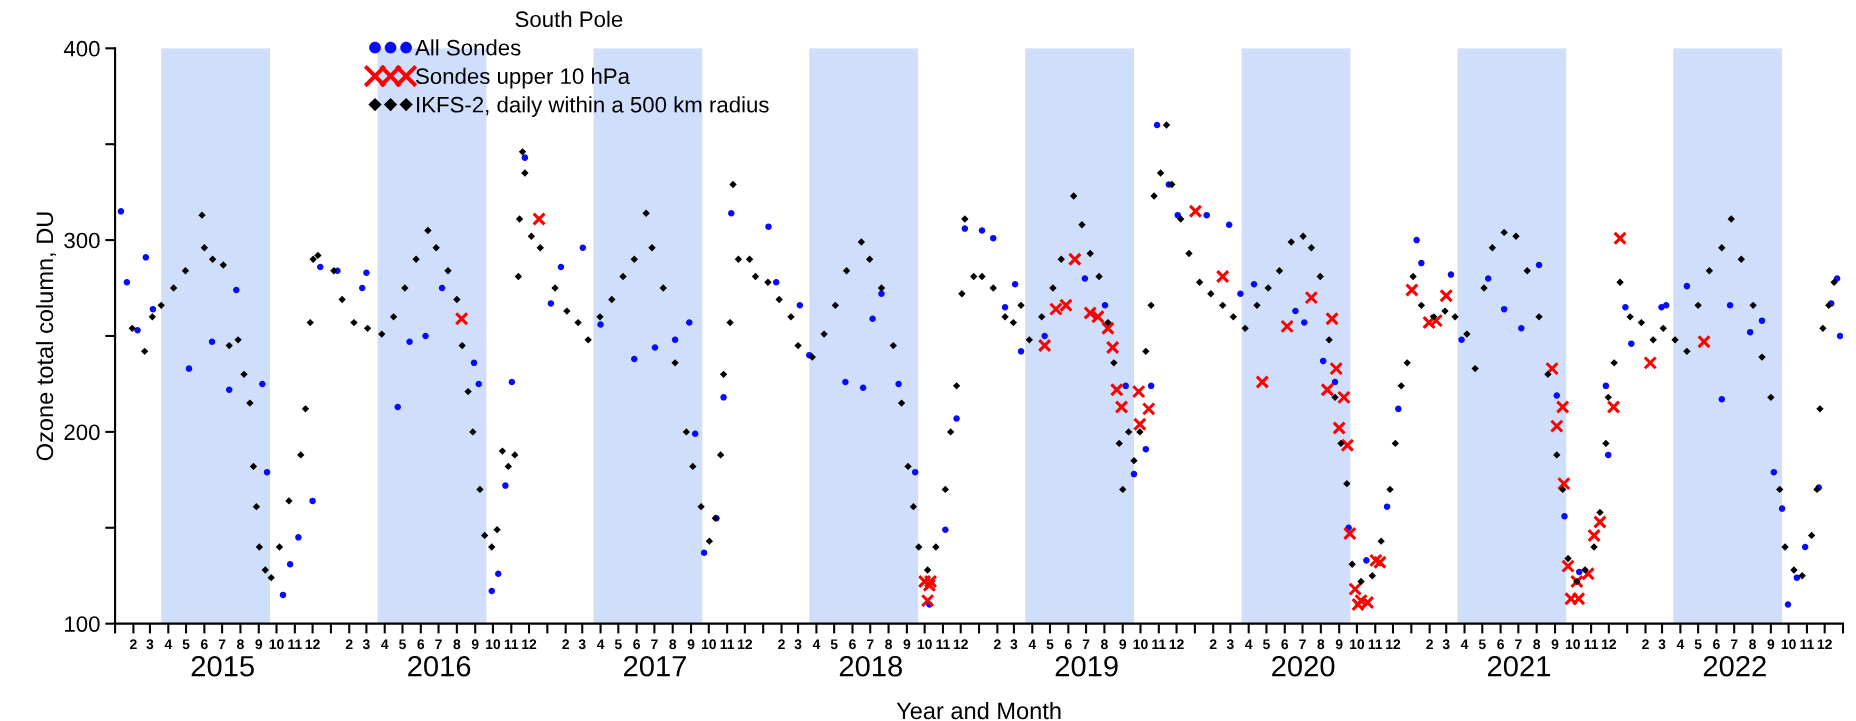  Describe the element at coordinates (1734, 666) in the screenshot. I see `x2-tick-label: 2022` at that location.